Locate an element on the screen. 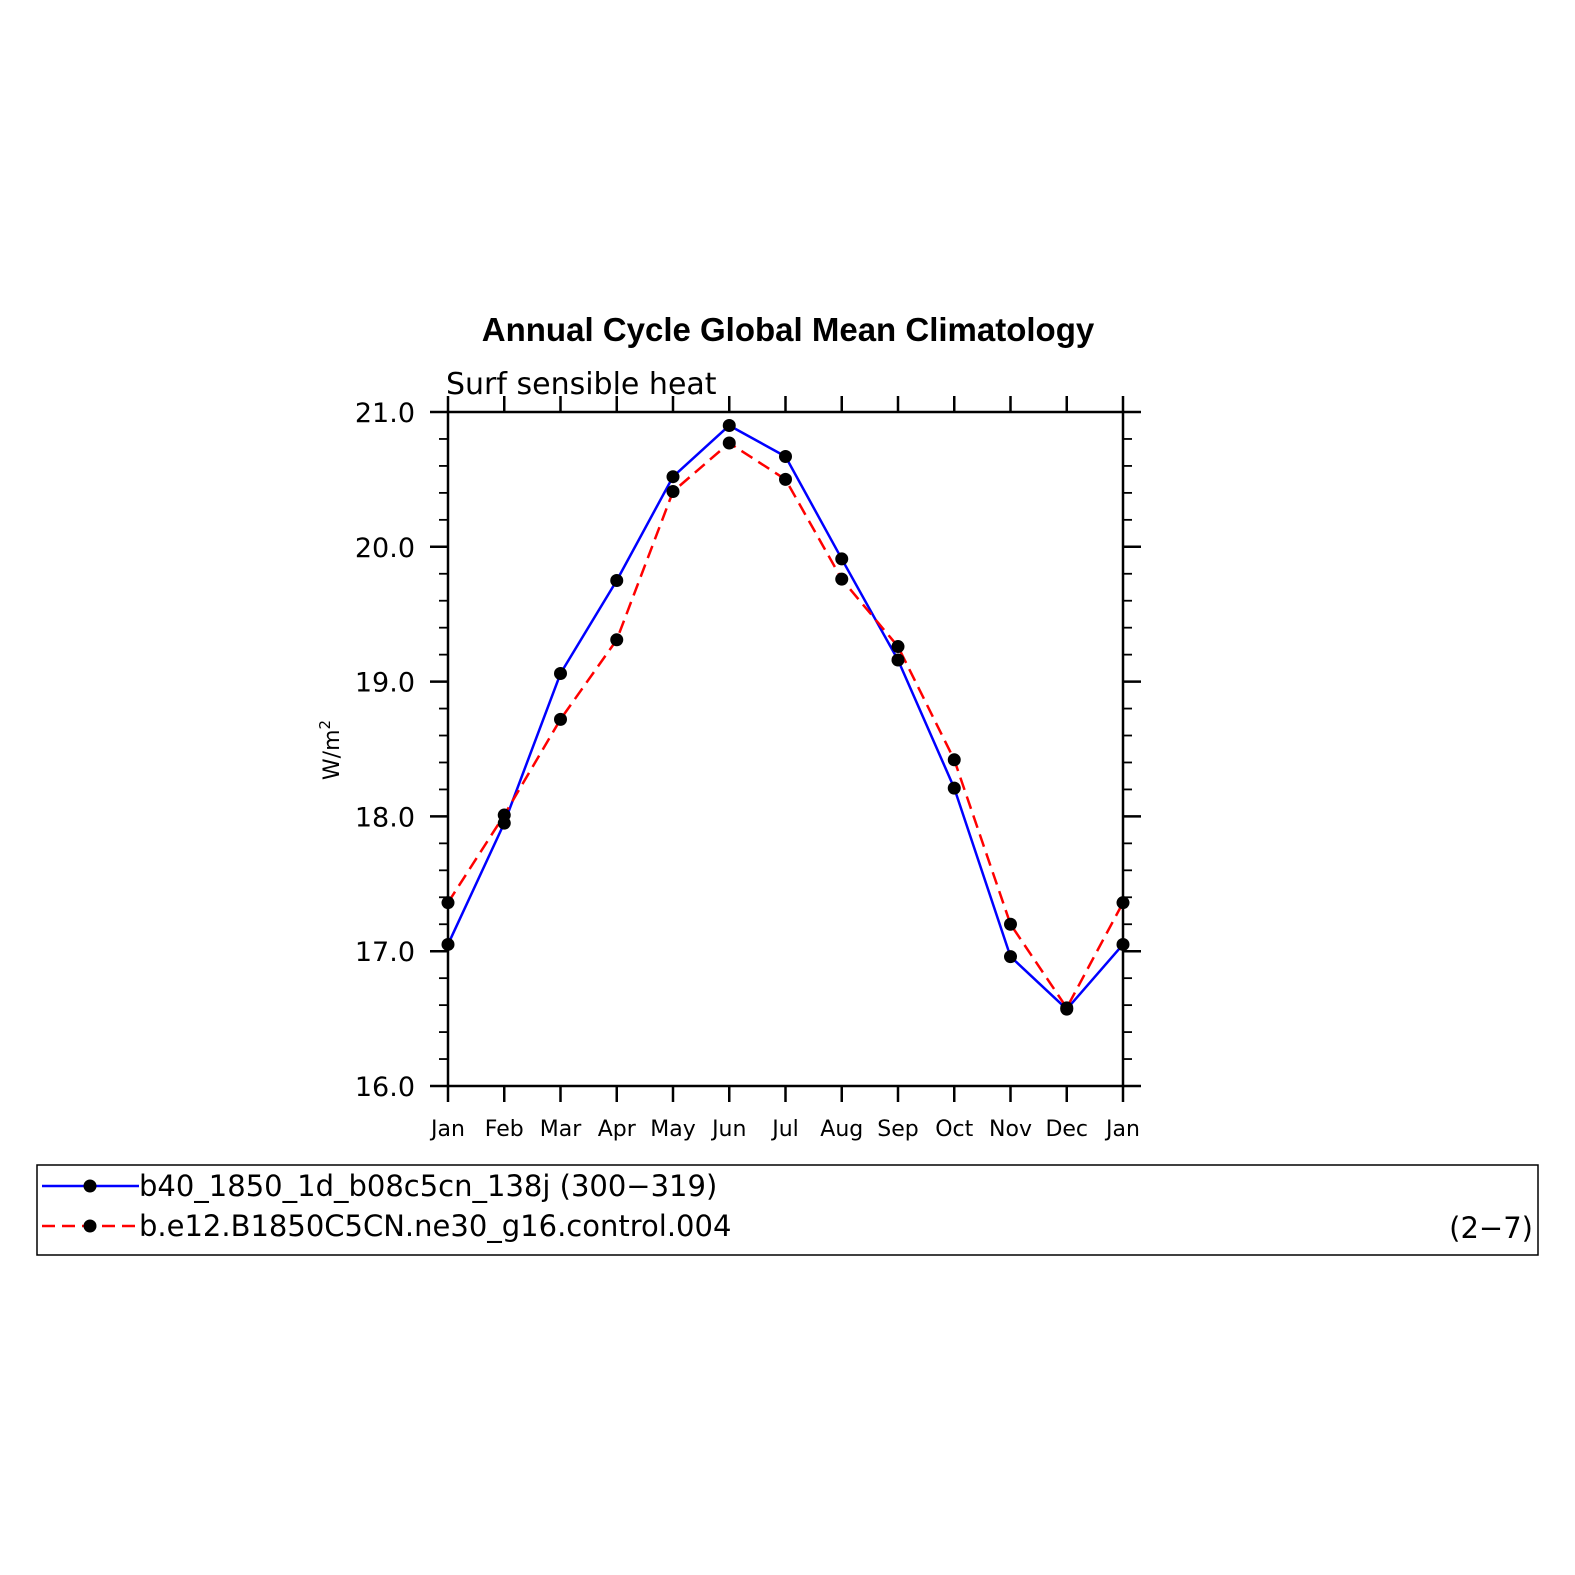 The height and width of the screenshot is (1575, 1575). legend-box is located at coordinates (787, 1210).